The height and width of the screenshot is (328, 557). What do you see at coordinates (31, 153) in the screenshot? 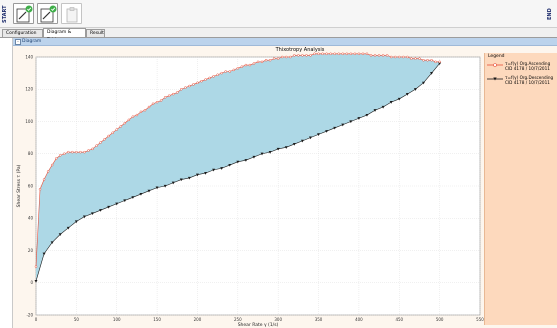
I see `y-tick-label: 80` at bounding box center [31, 153].